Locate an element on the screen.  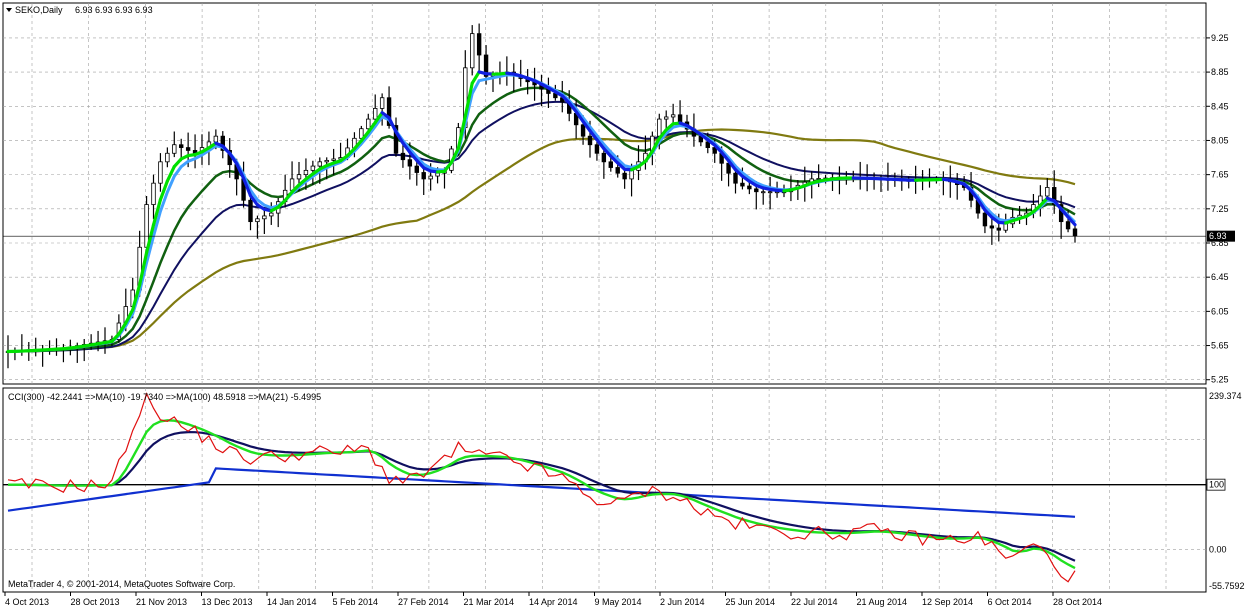
chart-menu-icon is located at coordinates (9, 10).